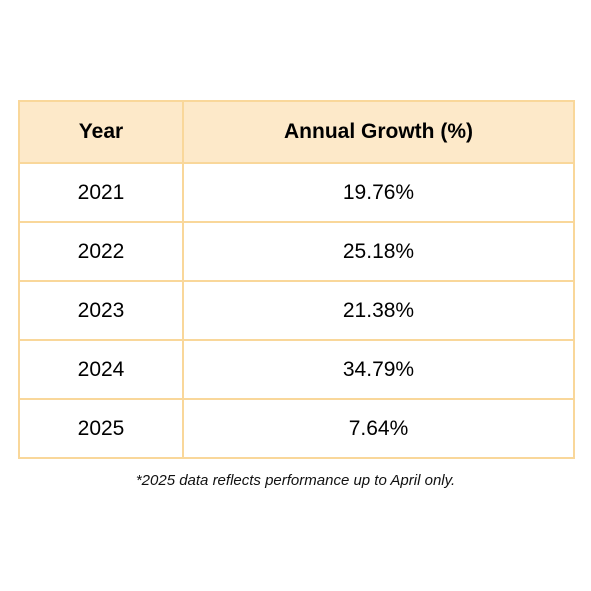  What do you see at coordinates (378, 369) in the screenshot?
I see `growth-cell: 34.79%` at bounding box center [378, 369].